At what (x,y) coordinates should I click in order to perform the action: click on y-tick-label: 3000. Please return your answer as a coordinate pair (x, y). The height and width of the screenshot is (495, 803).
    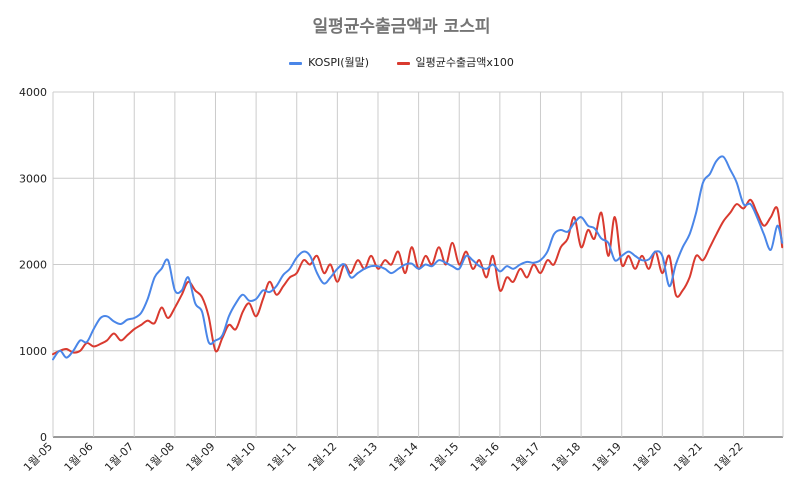
    Looking at the image, I should click on (33, 178).